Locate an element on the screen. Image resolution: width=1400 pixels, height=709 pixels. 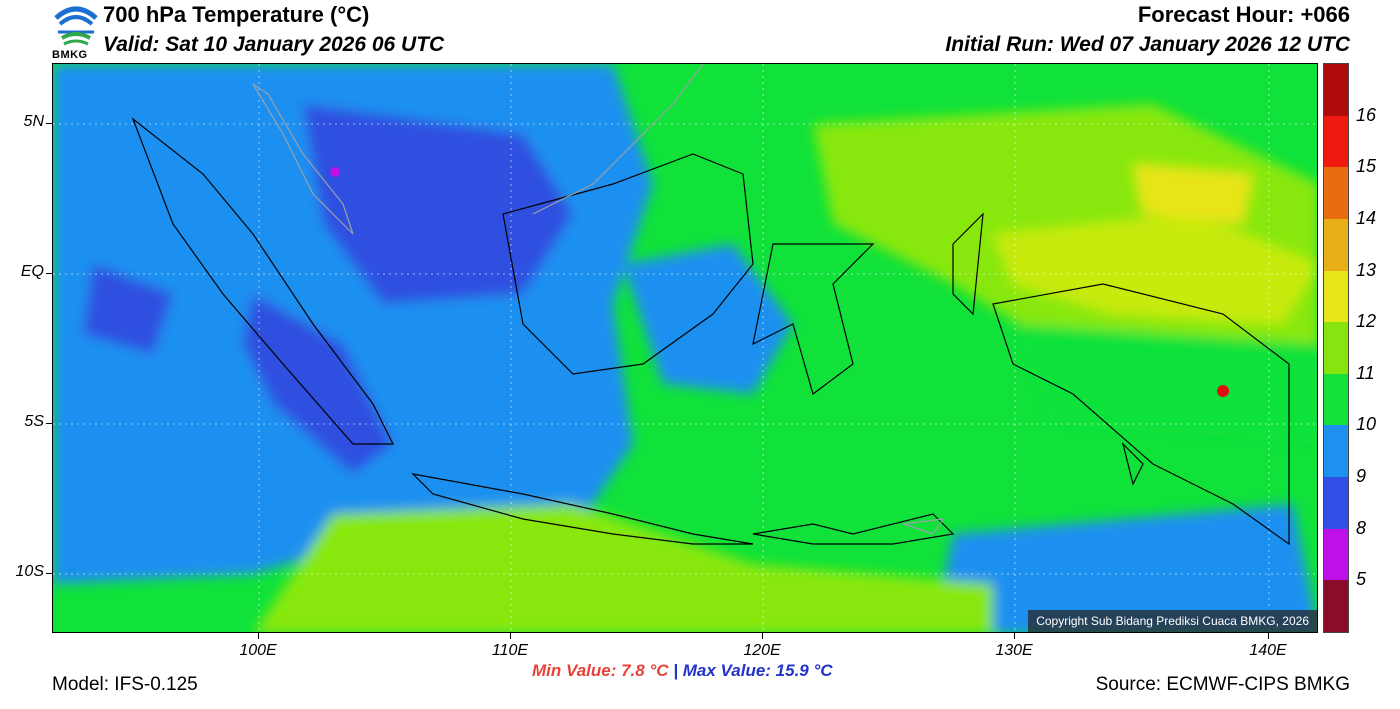
temperature-colorbar is located at coordinates (1336, 348).